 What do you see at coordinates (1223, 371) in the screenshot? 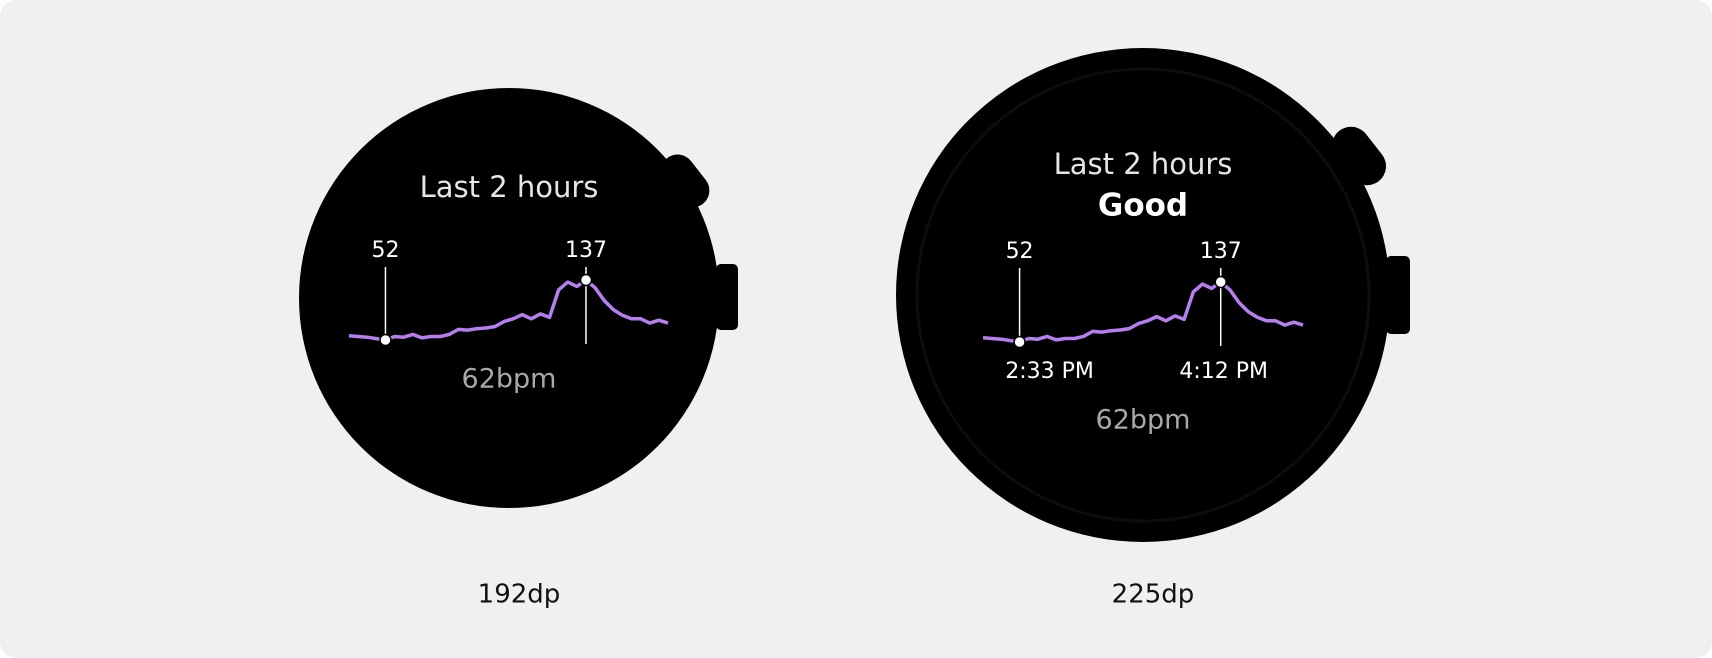
I see `time-label: 4:12 PM` at bounding box center [1223, 371].